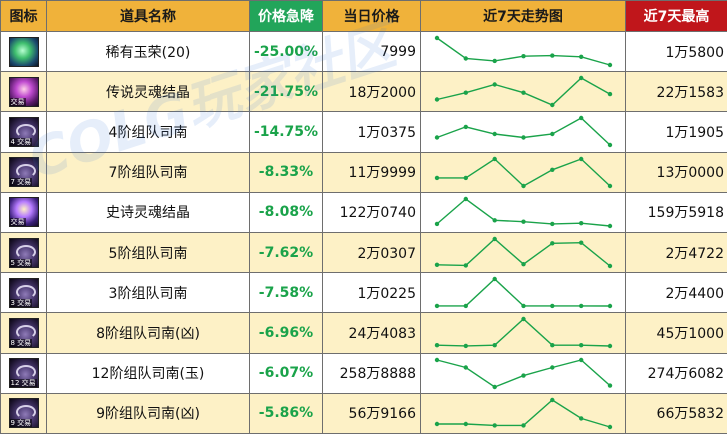 This screenshot has height=434, width=727. I want to click on icon-cell: 5 交易, so click(23, 252).